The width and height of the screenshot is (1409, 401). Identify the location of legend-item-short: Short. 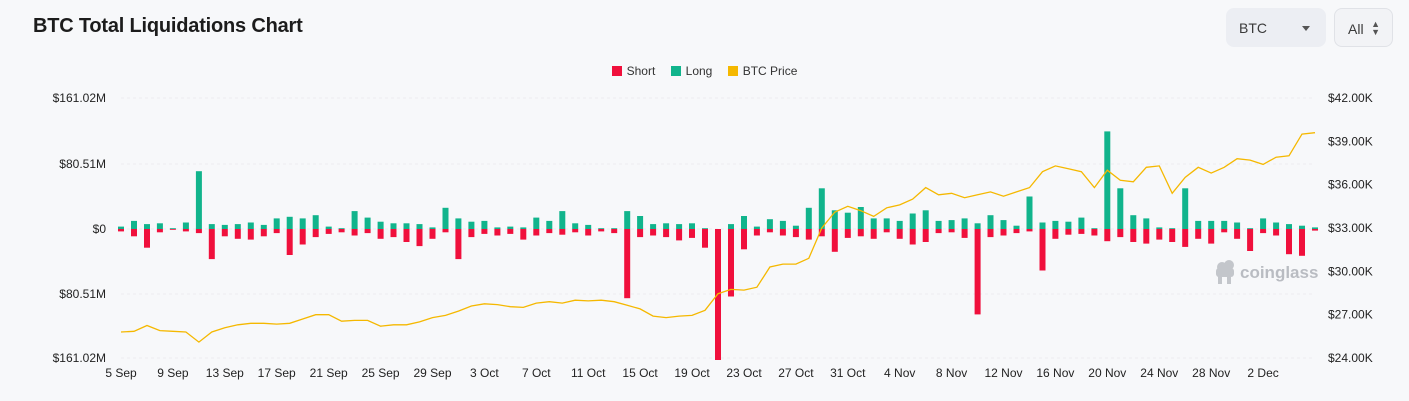
(633, 71).